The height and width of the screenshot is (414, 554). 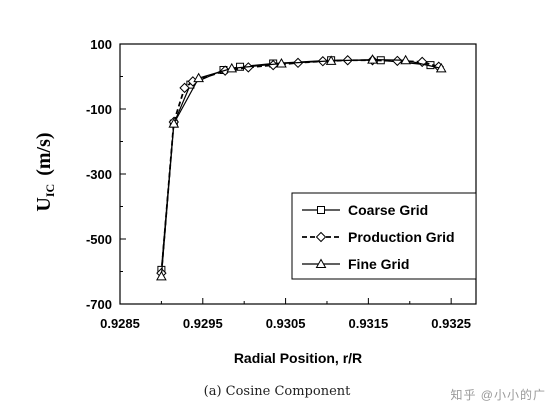 I want to click on watermark: 知乎 @小小的广, so click(x=498, y=395).